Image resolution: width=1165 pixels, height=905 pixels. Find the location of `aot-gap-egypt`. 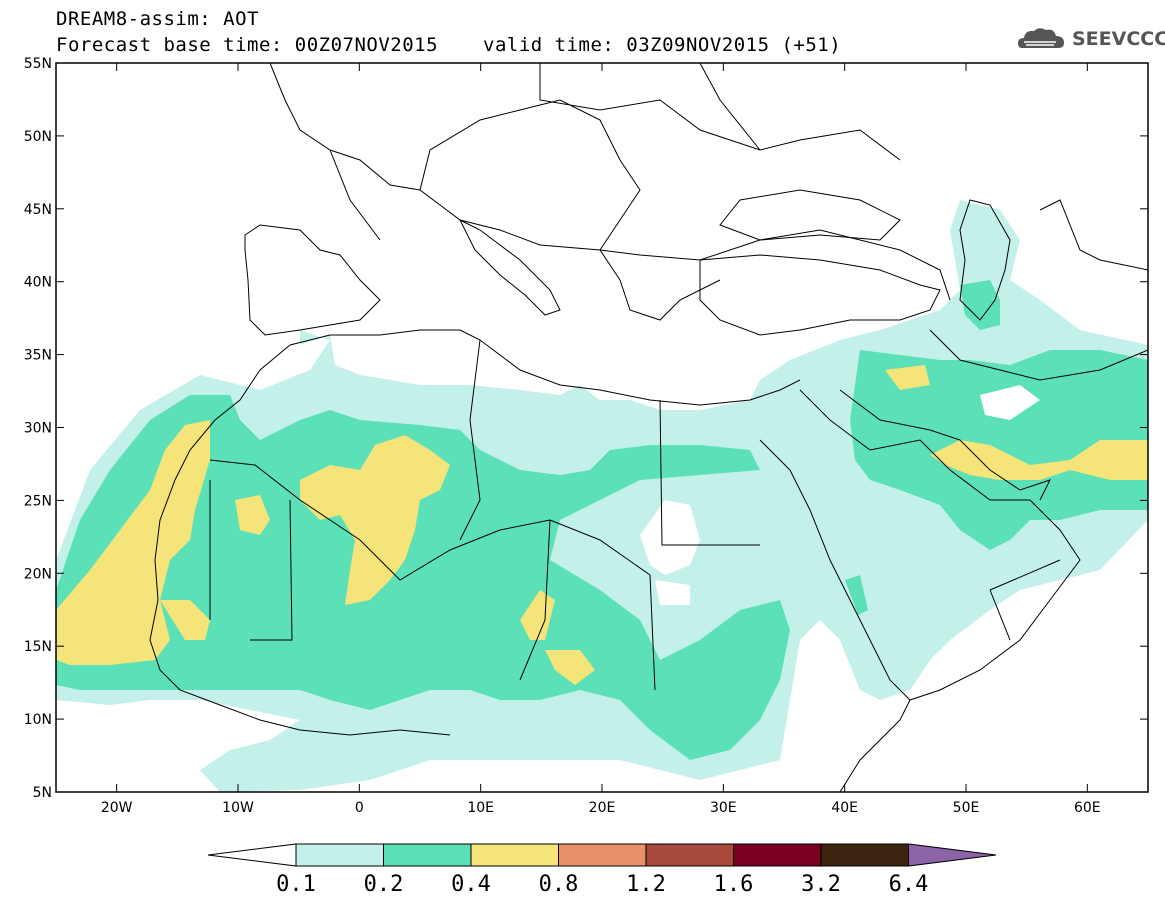

aot-gap-egypt is located at coordinates (670, 537).